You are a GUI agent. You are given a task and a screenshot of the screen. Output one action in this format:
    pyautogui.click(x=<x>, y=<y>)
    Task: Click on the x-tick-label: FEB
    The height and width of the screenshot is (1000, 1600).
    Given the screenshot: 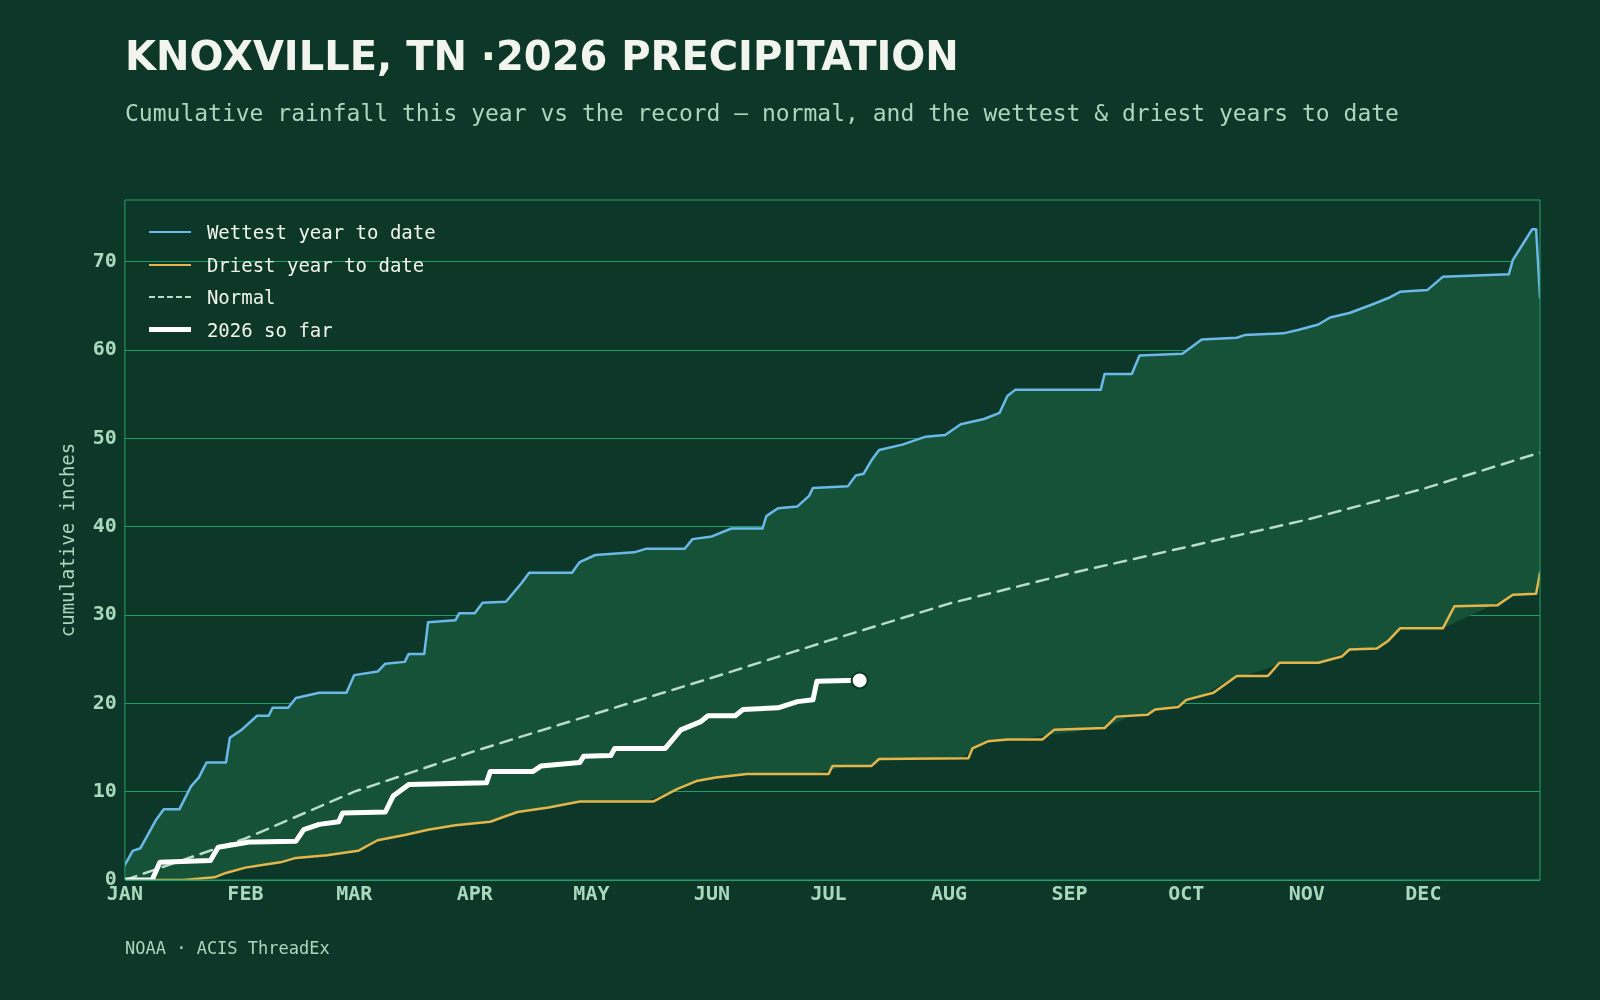 What is the action you would take?
    pyautogui.click(x=245, y=893)
    